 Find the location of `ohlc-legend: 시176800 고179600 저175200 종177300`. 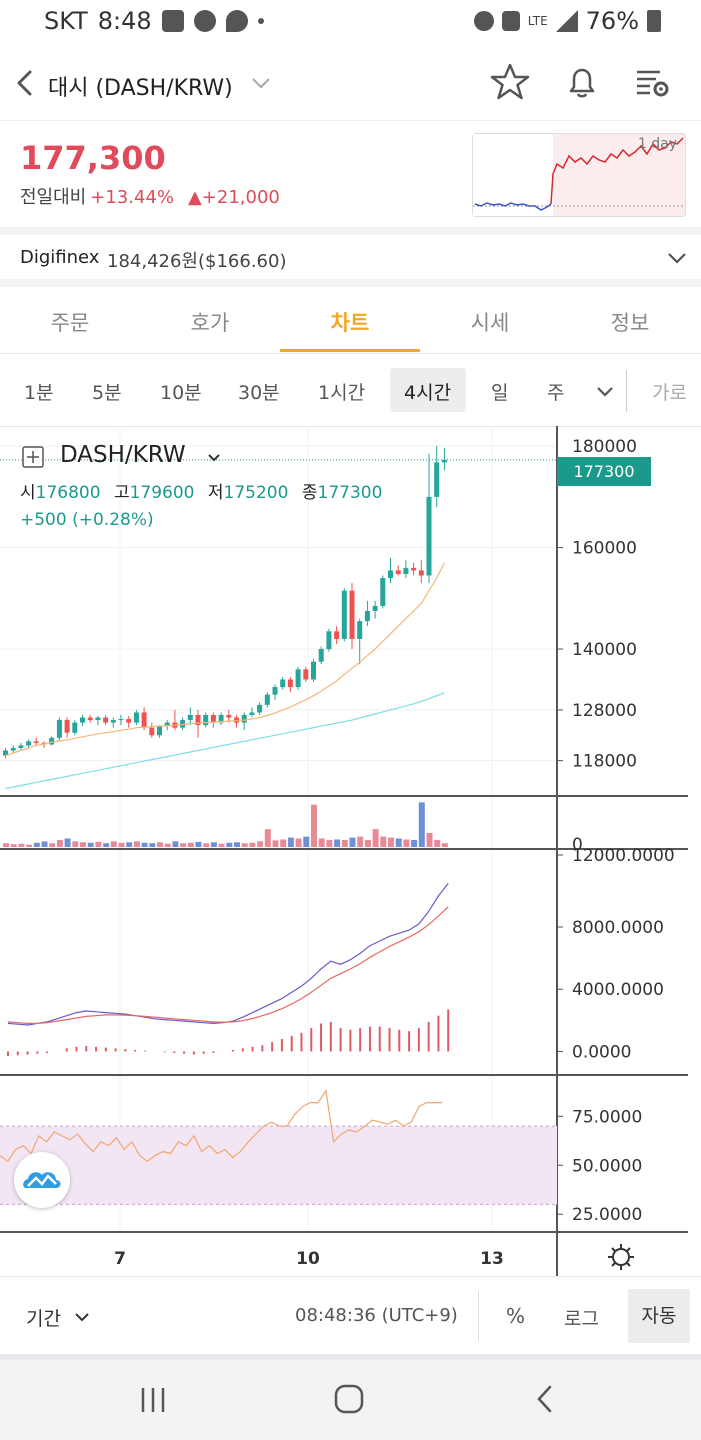

ohlc-legend: 시176800 고179600 저175200 종177300 is located at coordinates (201, 490).